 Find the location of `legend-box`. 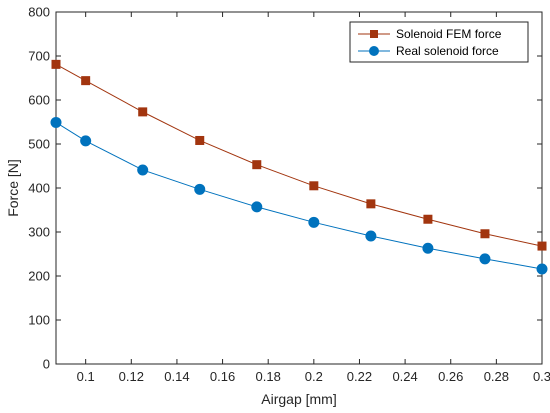

legend-box is located at coordinates (439, 42).